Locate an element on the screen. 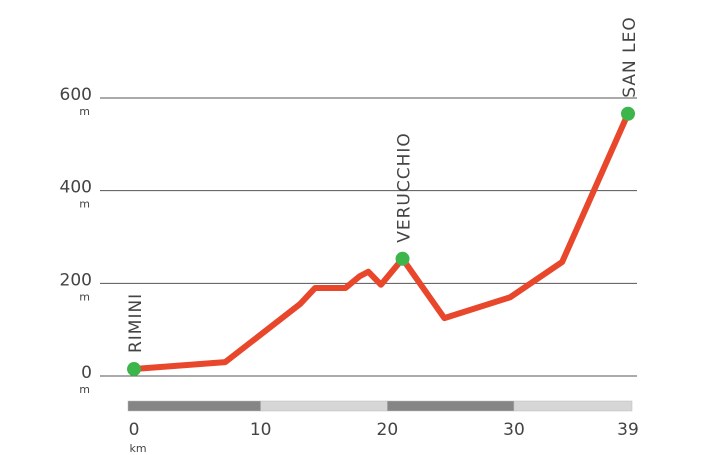 Image resolution: width=717 pixels, height=455 pixels. y-tick-label: 0 is located at coordinates (86, 373).